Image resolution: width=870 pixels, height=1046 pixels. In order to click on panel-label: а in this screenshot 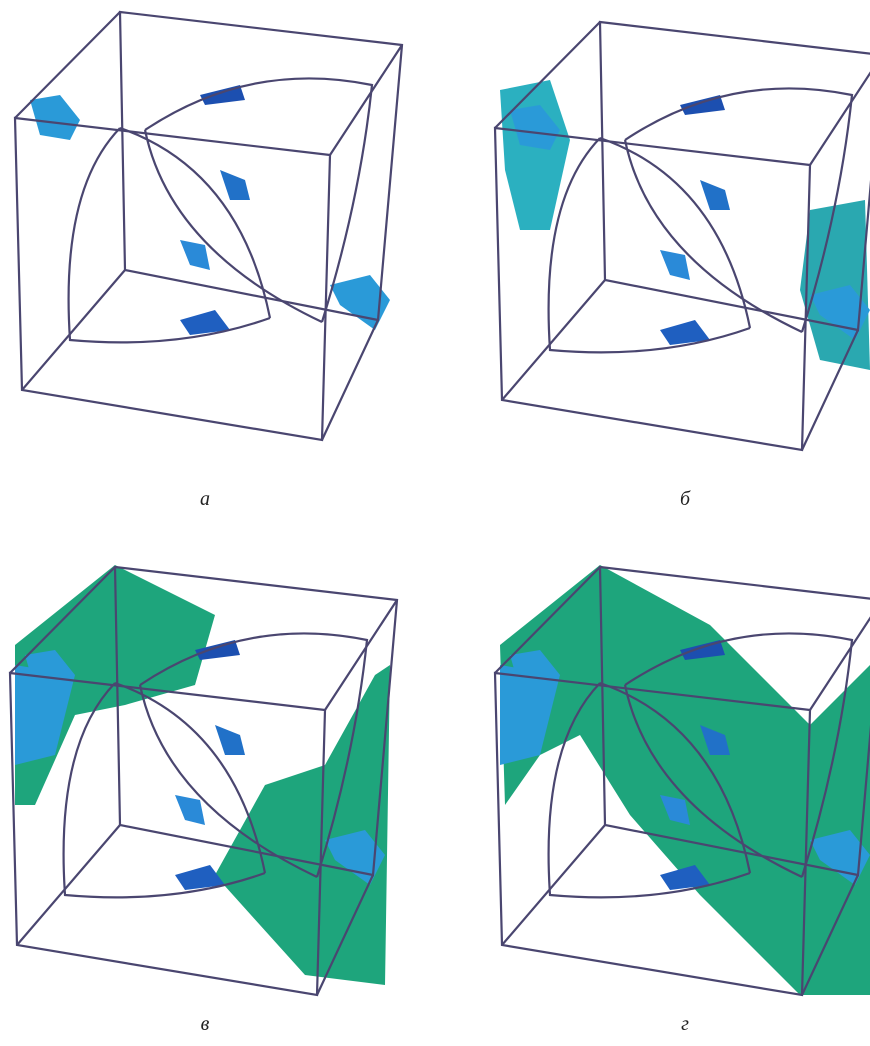, I will do `click(205, 499)`.